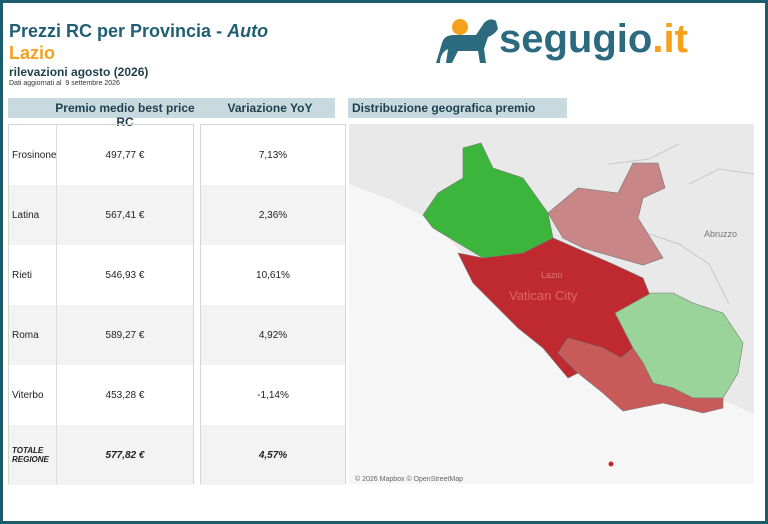 The width and height of the screenshot is (768, 524). Describe the element at coordinates (670, 39) in the screenshot. I see `logo-tld: .it` at that location.